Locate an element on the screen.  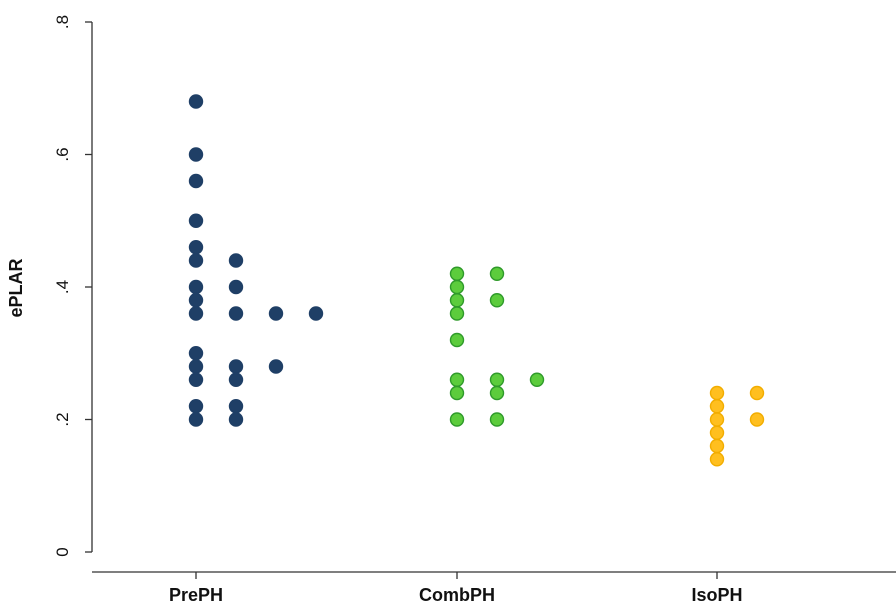
x-axis: PrePH CombPH IsoPH is located at coordinates (494, 588).